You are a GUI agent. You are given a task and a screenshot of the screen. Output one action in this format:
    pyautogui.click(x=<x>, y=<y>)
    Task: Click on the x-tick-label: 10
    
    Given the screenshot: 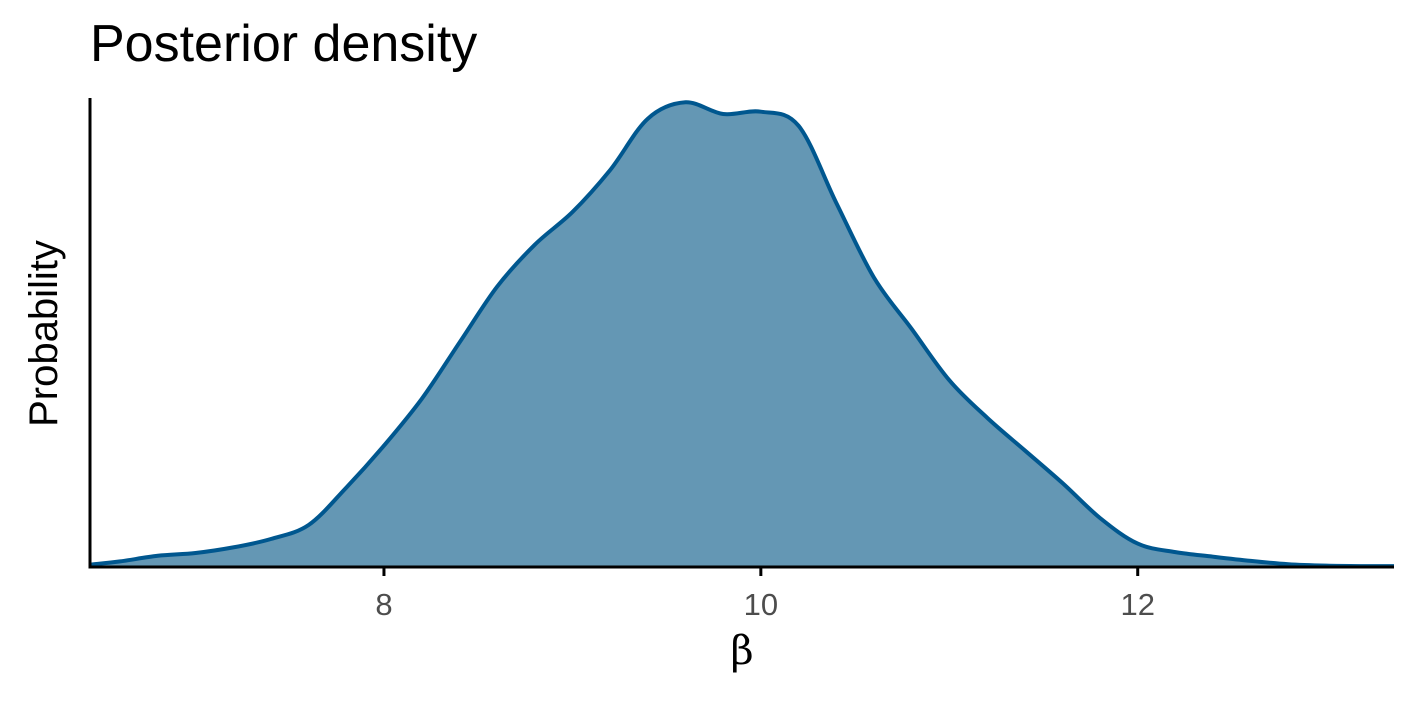 What is the action you would take?
    pyautogui.click(x=761, y=604)
    